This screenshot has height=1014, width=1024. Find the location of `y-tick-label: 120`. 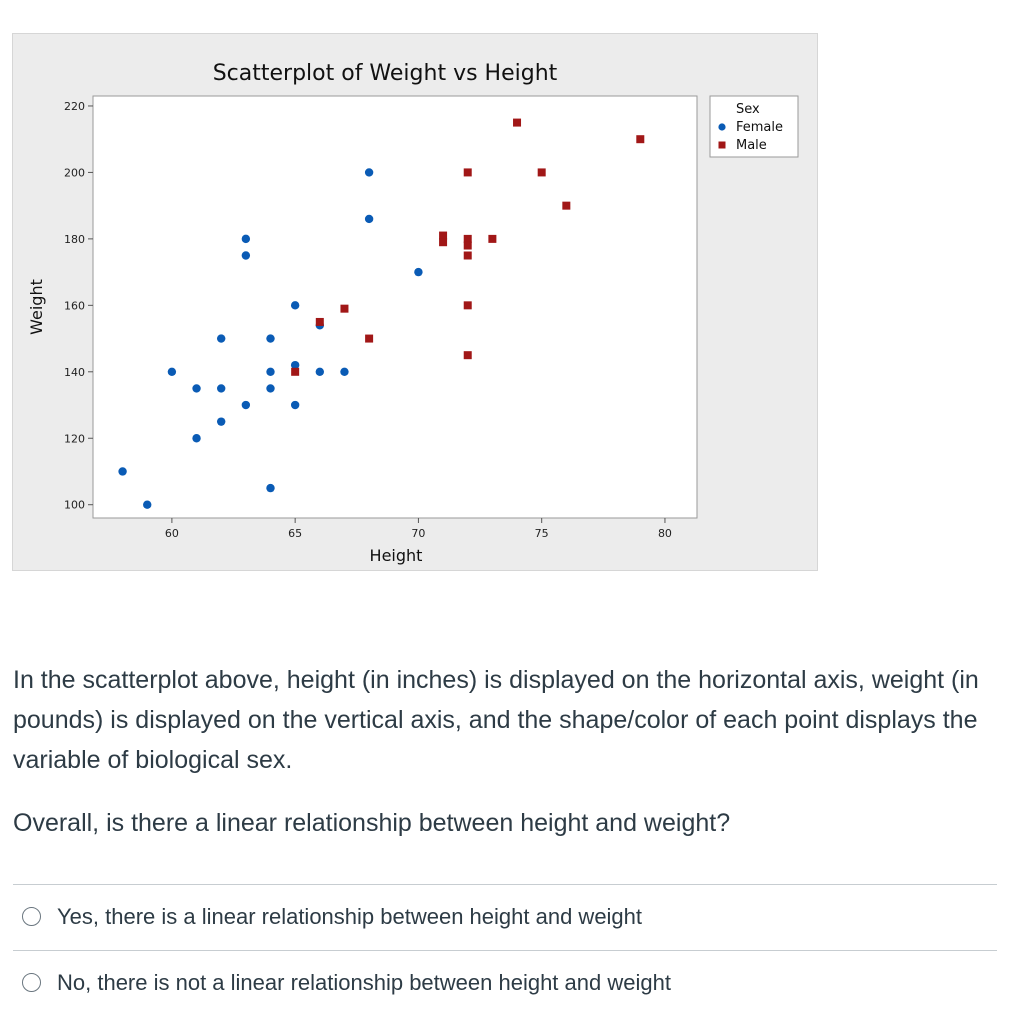

y-tick-label: 120 is located at coordinates (74, 438).